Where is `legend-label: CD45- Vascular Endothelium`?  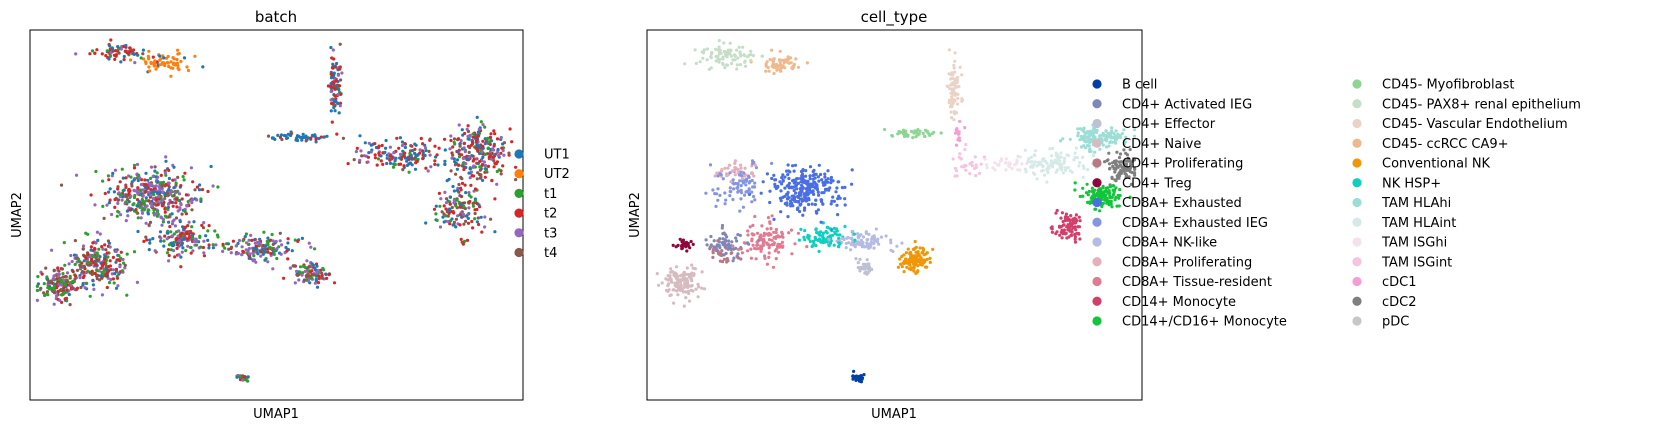 legend-label: CD45- Vascular Endothelium is located at coordinates (1475, 124).